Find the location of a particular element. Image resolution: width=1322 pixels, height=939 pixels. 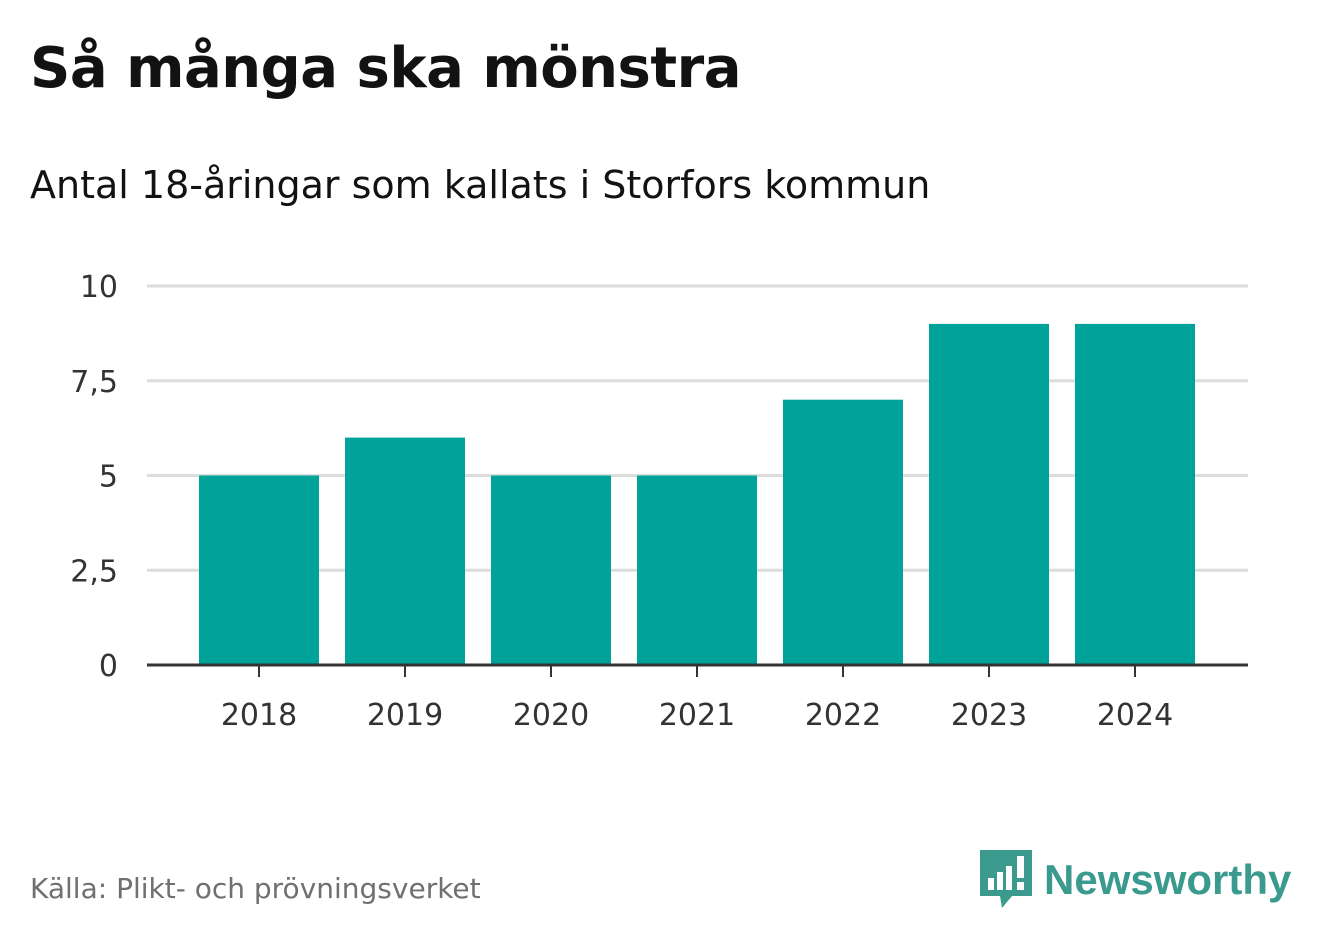

bar-2023 is located at coordinates (989, 494).